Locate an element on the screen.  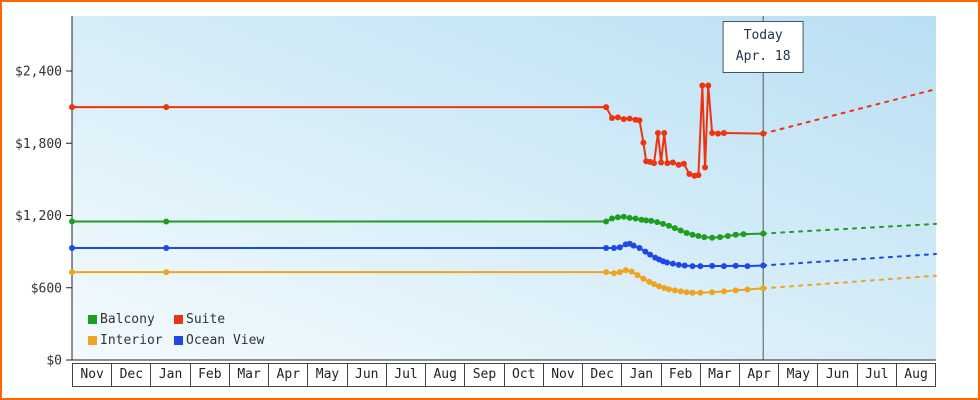
legend-item-interior: Interior is located at coordinates (131, 340).